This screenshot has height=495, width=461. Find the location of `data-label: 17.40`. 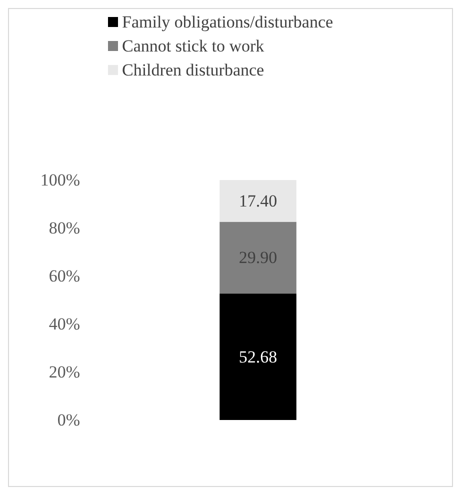

data-label: 17.40 is located at coordinates (258, 200).